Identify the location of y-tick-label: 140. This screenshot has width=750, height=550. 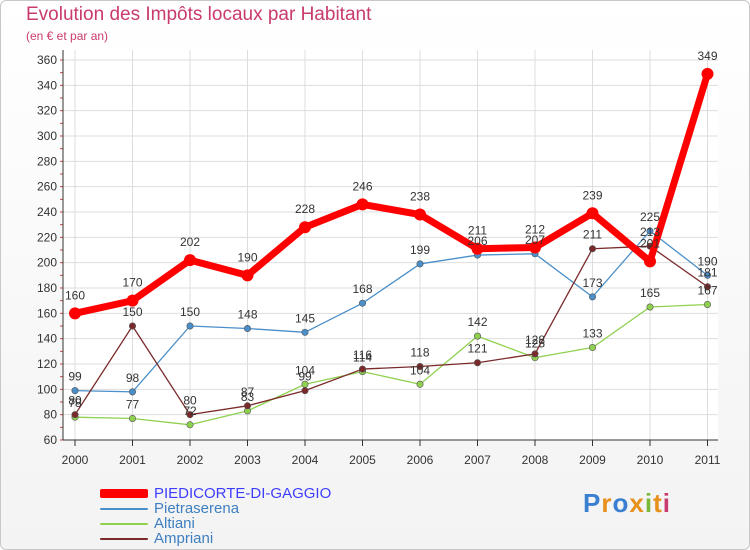
(47, 339).